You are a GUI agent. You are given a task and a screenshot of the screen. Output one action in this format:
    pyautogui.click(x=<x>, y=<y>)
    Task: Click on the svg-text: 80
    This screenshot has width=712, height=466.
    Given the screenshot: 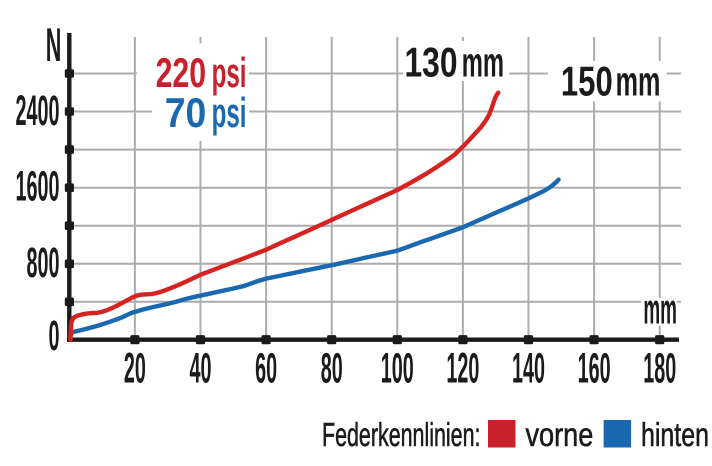 What is the action you would take?
    pyautogui.click(x=332, y=369)
    